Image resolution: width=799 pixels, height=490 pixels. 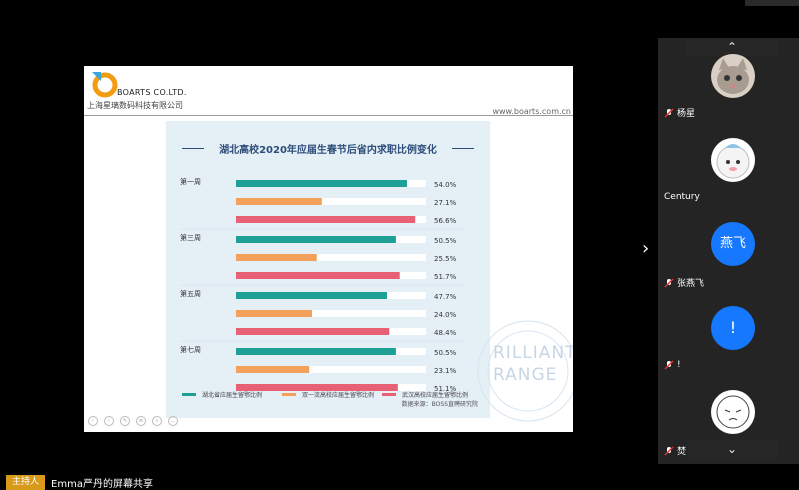 What do you see at coordinates (190, 349) in the screenshot?
I see `category-label: 第七周` at bounding box center [190, 349].